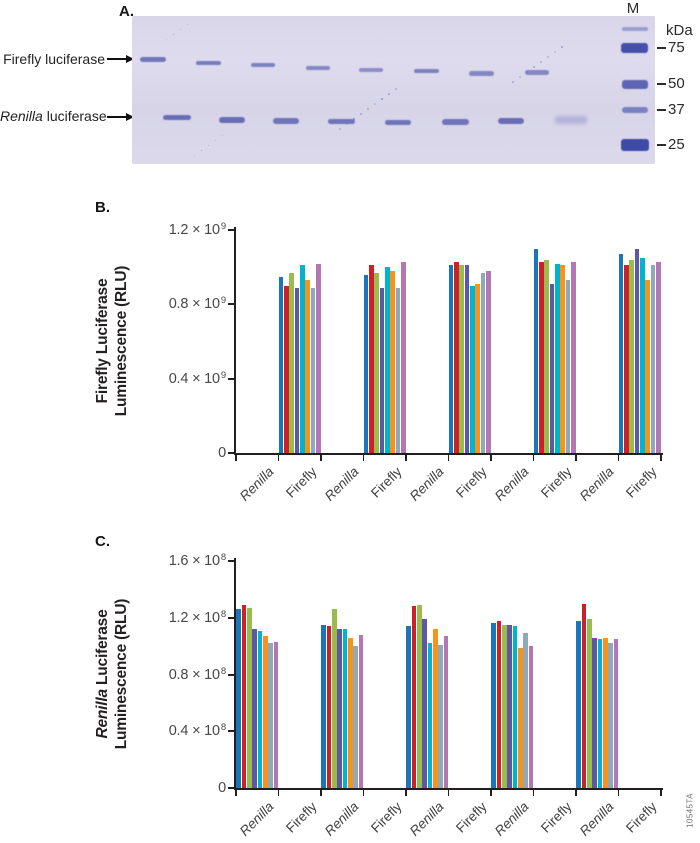 This screenshot has width=700, height=843. Describe the element at coordinates (112, 341) in the screenshot. I see `firefly-chart-y-axis-title: Firefly Luciferase Luminescence (RLU)` at that location.